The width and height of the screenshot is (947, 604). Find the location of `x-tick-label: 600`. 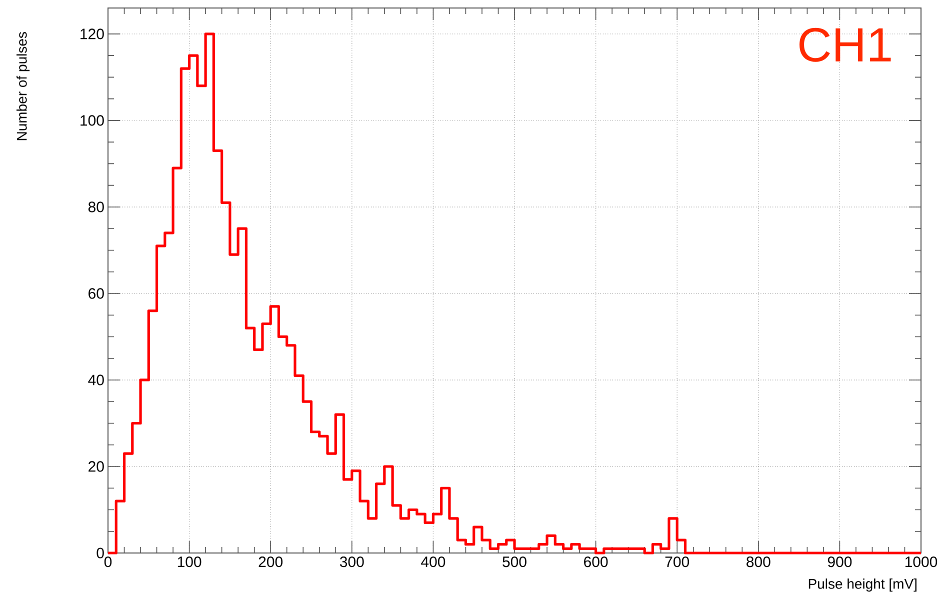

x-tick-label: 600 is located at coordinates (596, 562).